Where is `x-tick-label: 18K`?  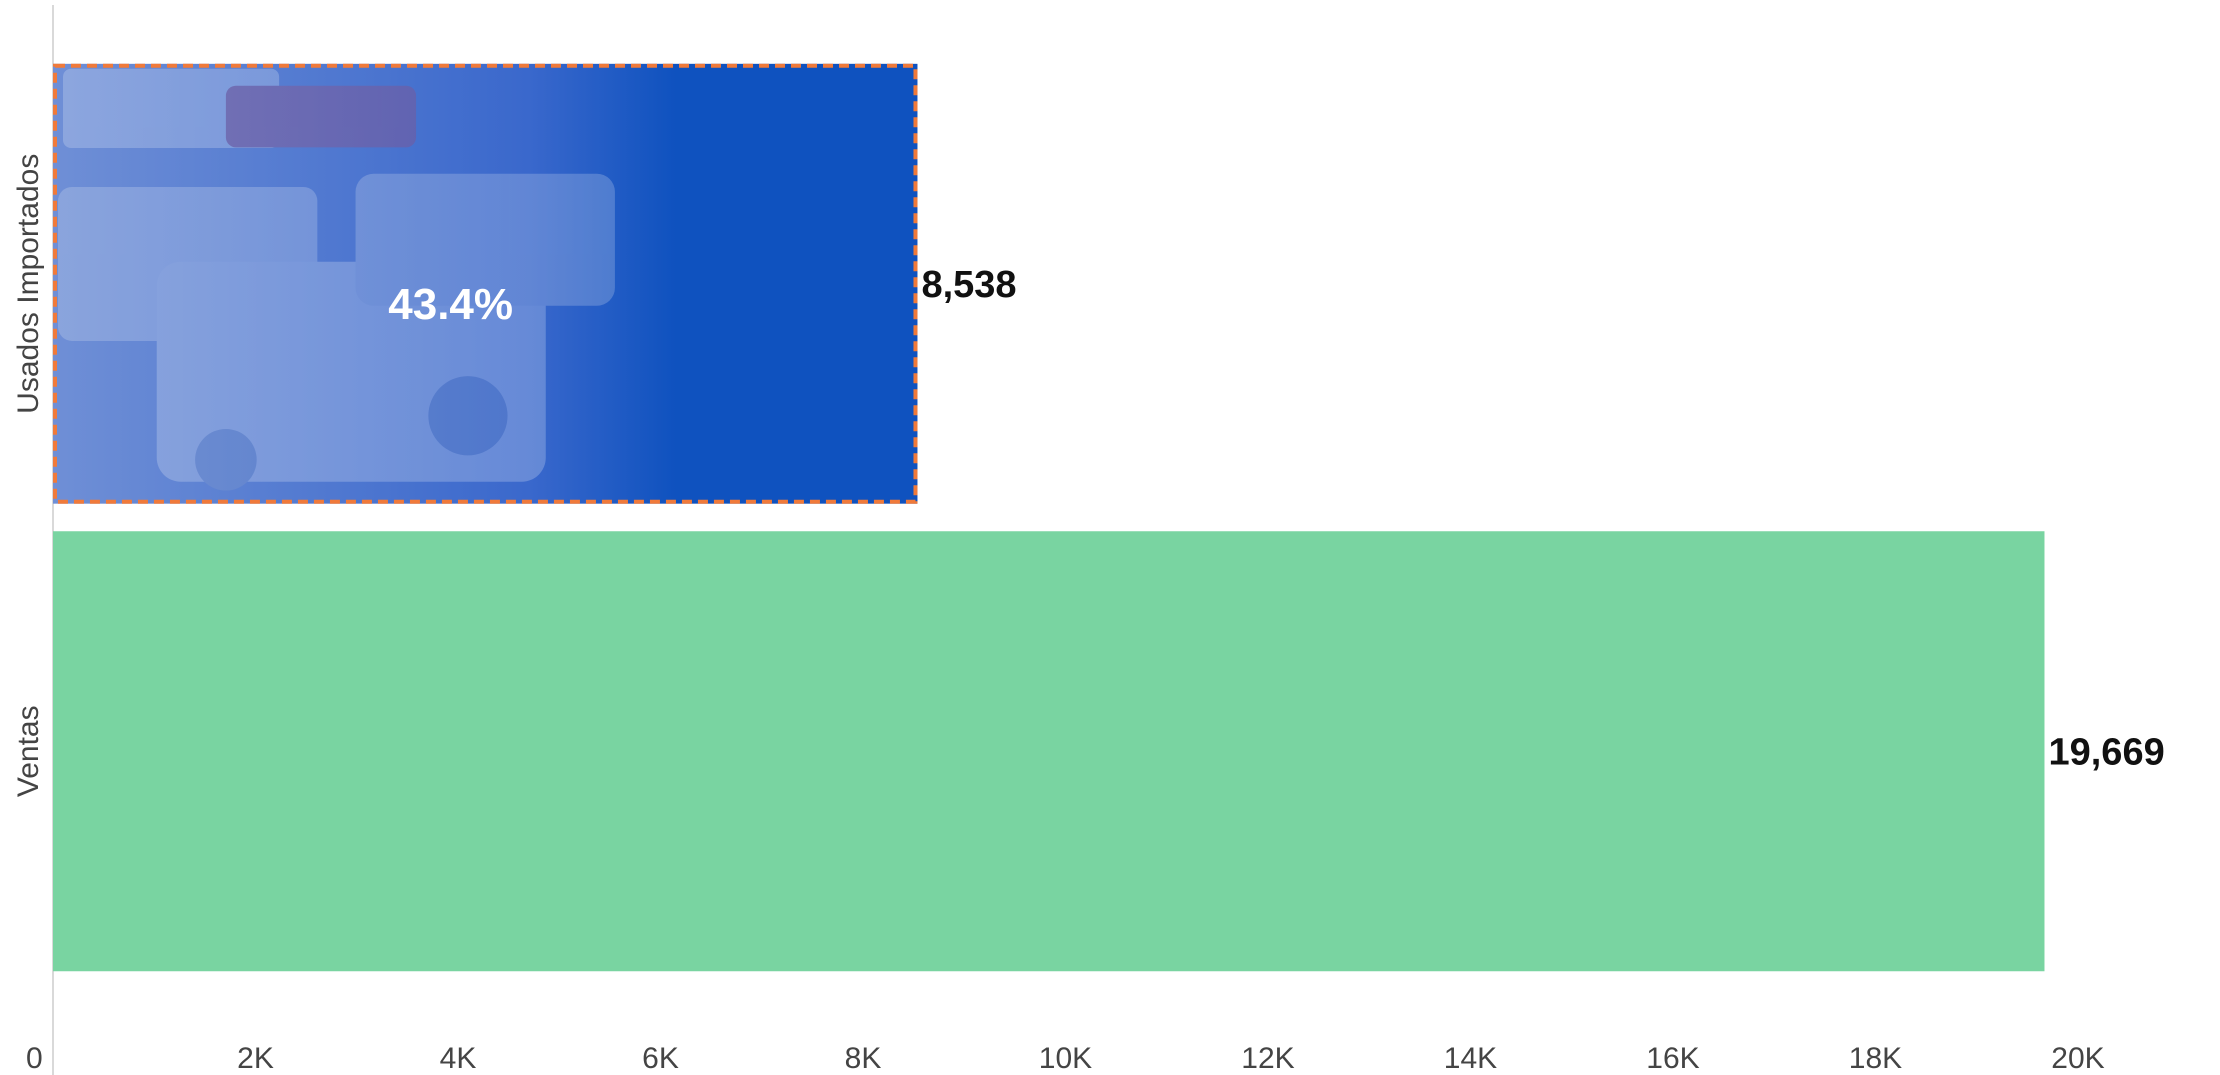 x-tick-label: 18K is located at coordinates (1875, 1058).